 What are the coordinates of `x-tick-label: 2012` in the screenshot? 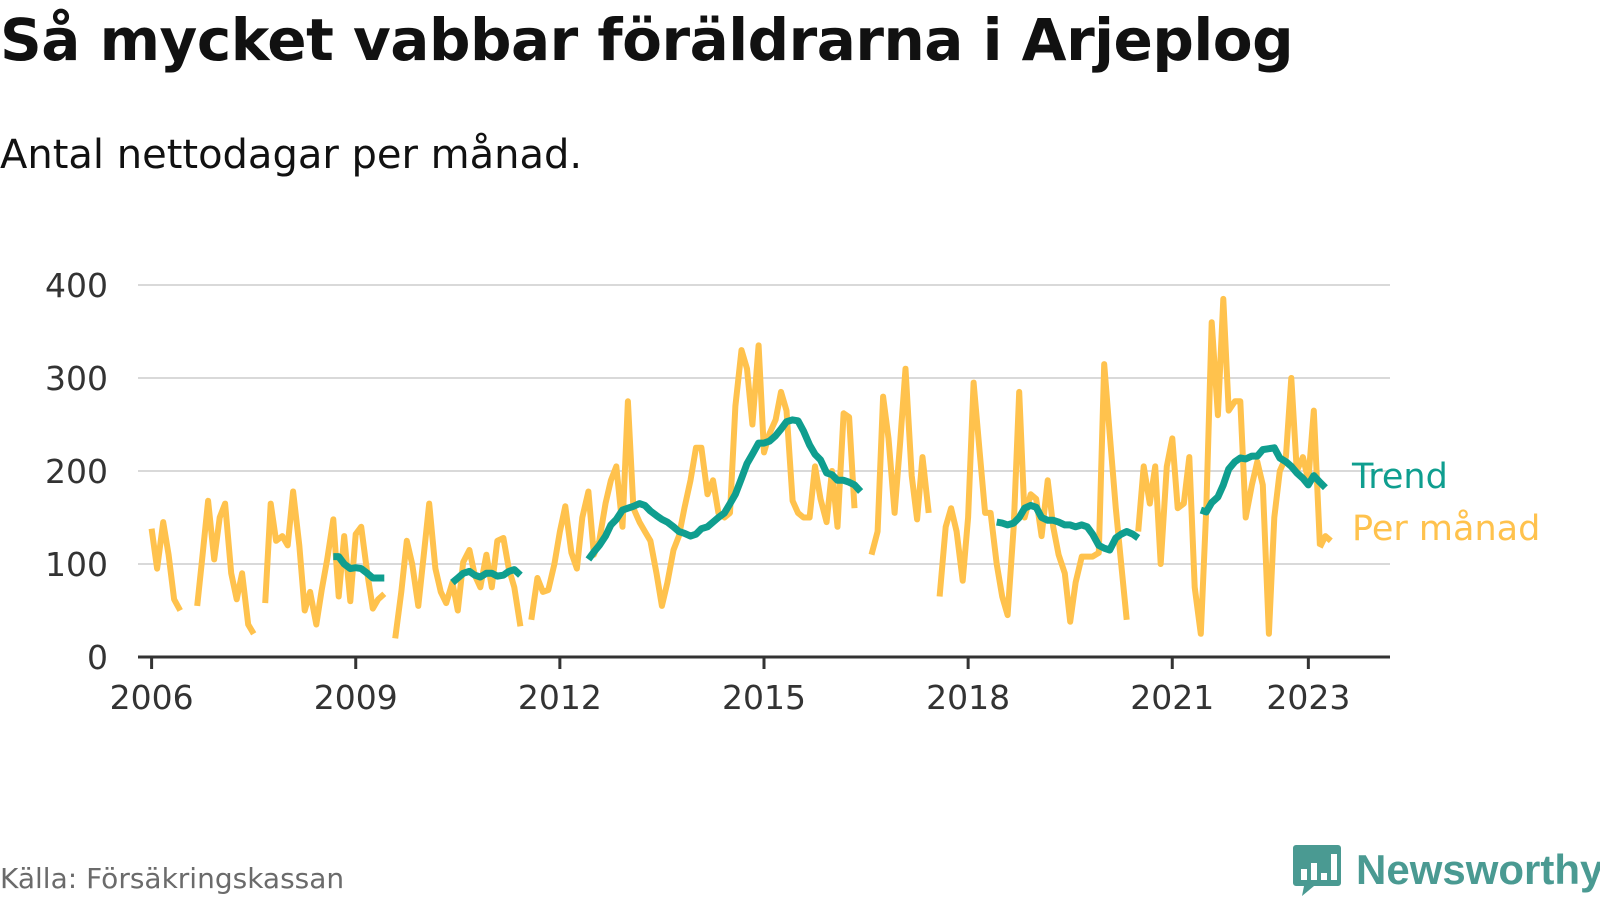 It's located at (560, 697).